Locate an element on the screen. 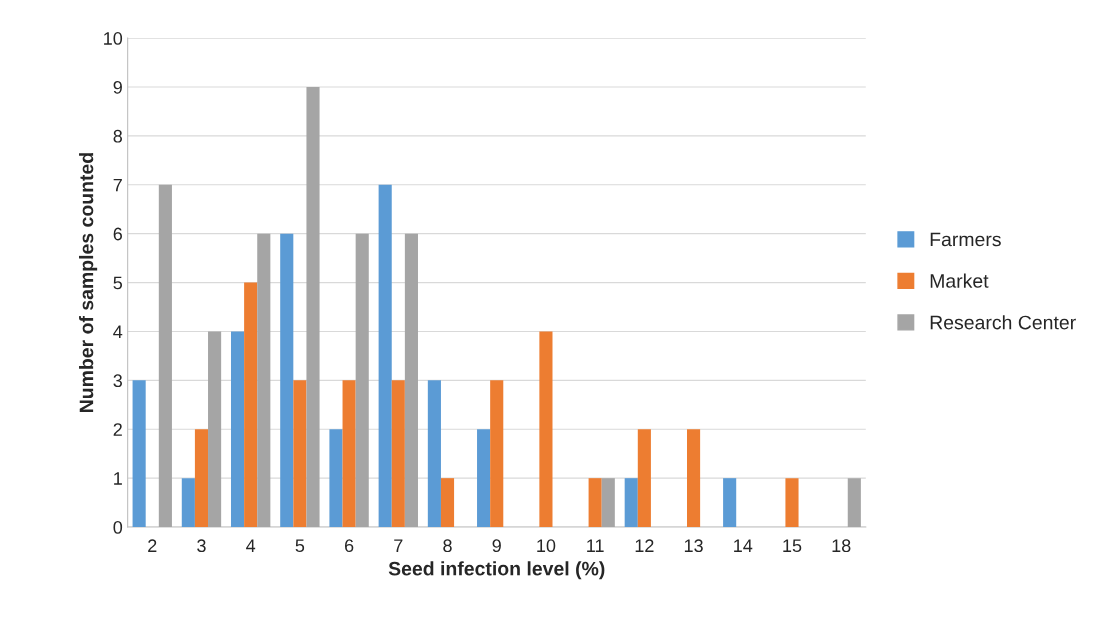 The image size is (1110, 635). y-axis-title: Number of samples counted is located at coordinates (88, 282).